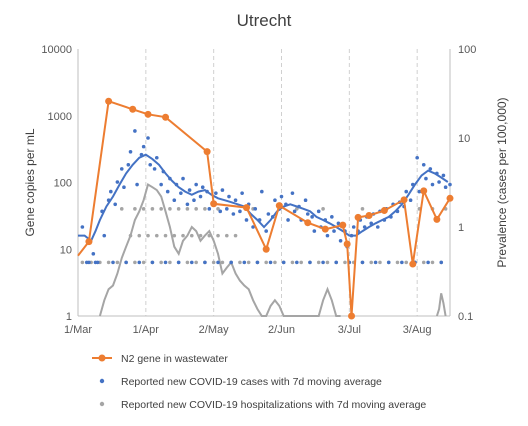 This screenshot has height=426, width=528. I want to click on cases-line, so click(263, 198).